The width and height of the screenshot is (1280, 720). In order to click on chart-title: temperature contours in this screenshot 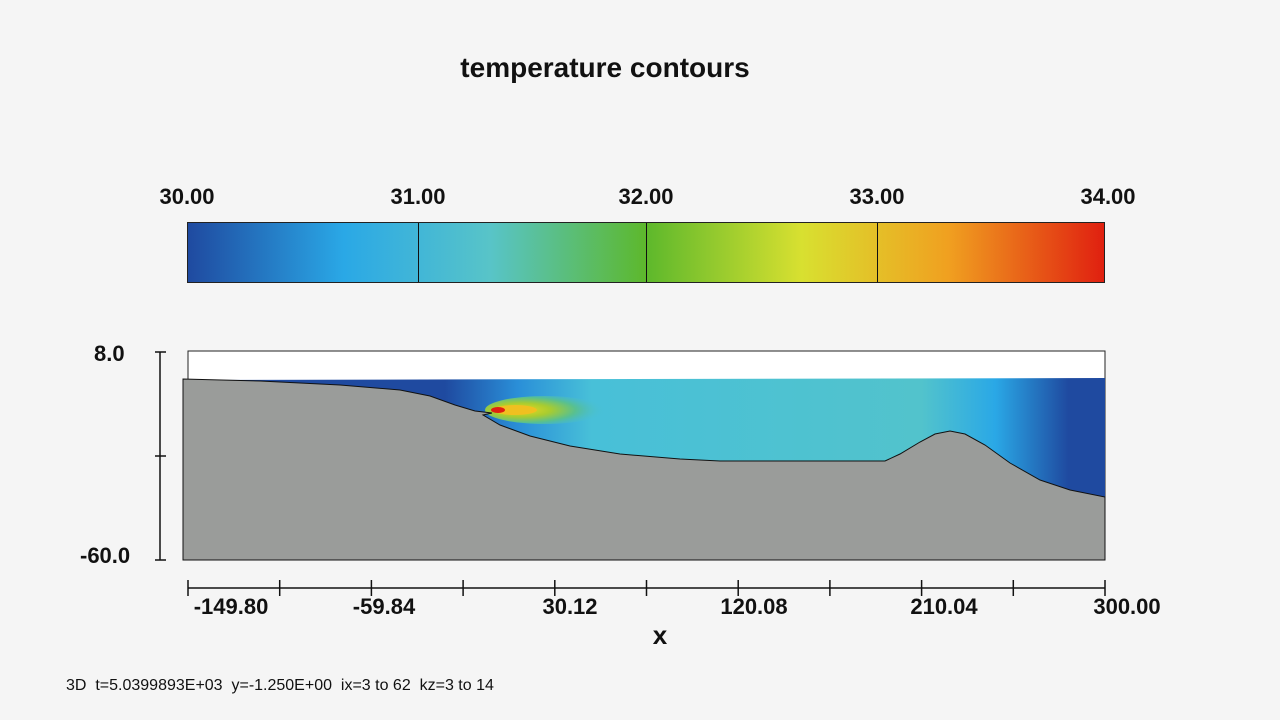, I will do `click(605, 67)`.